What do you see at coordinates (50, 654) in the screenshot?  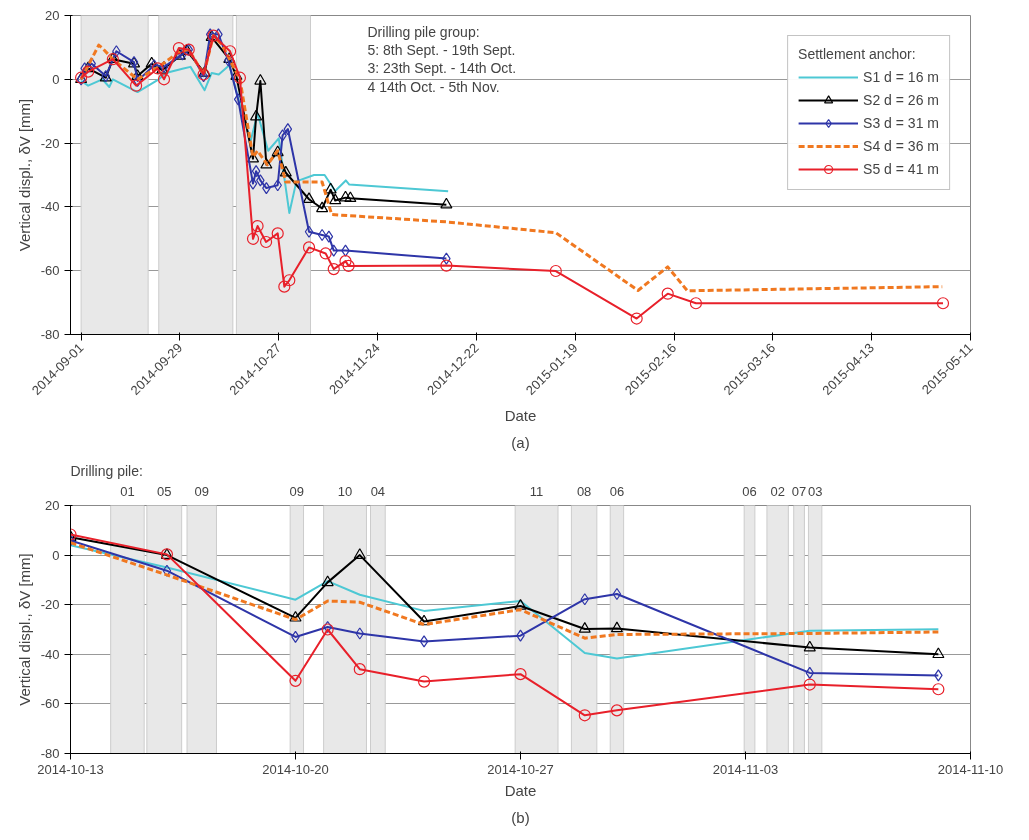 I see `y-tick-label: -40` at bounding box center [50, 654].